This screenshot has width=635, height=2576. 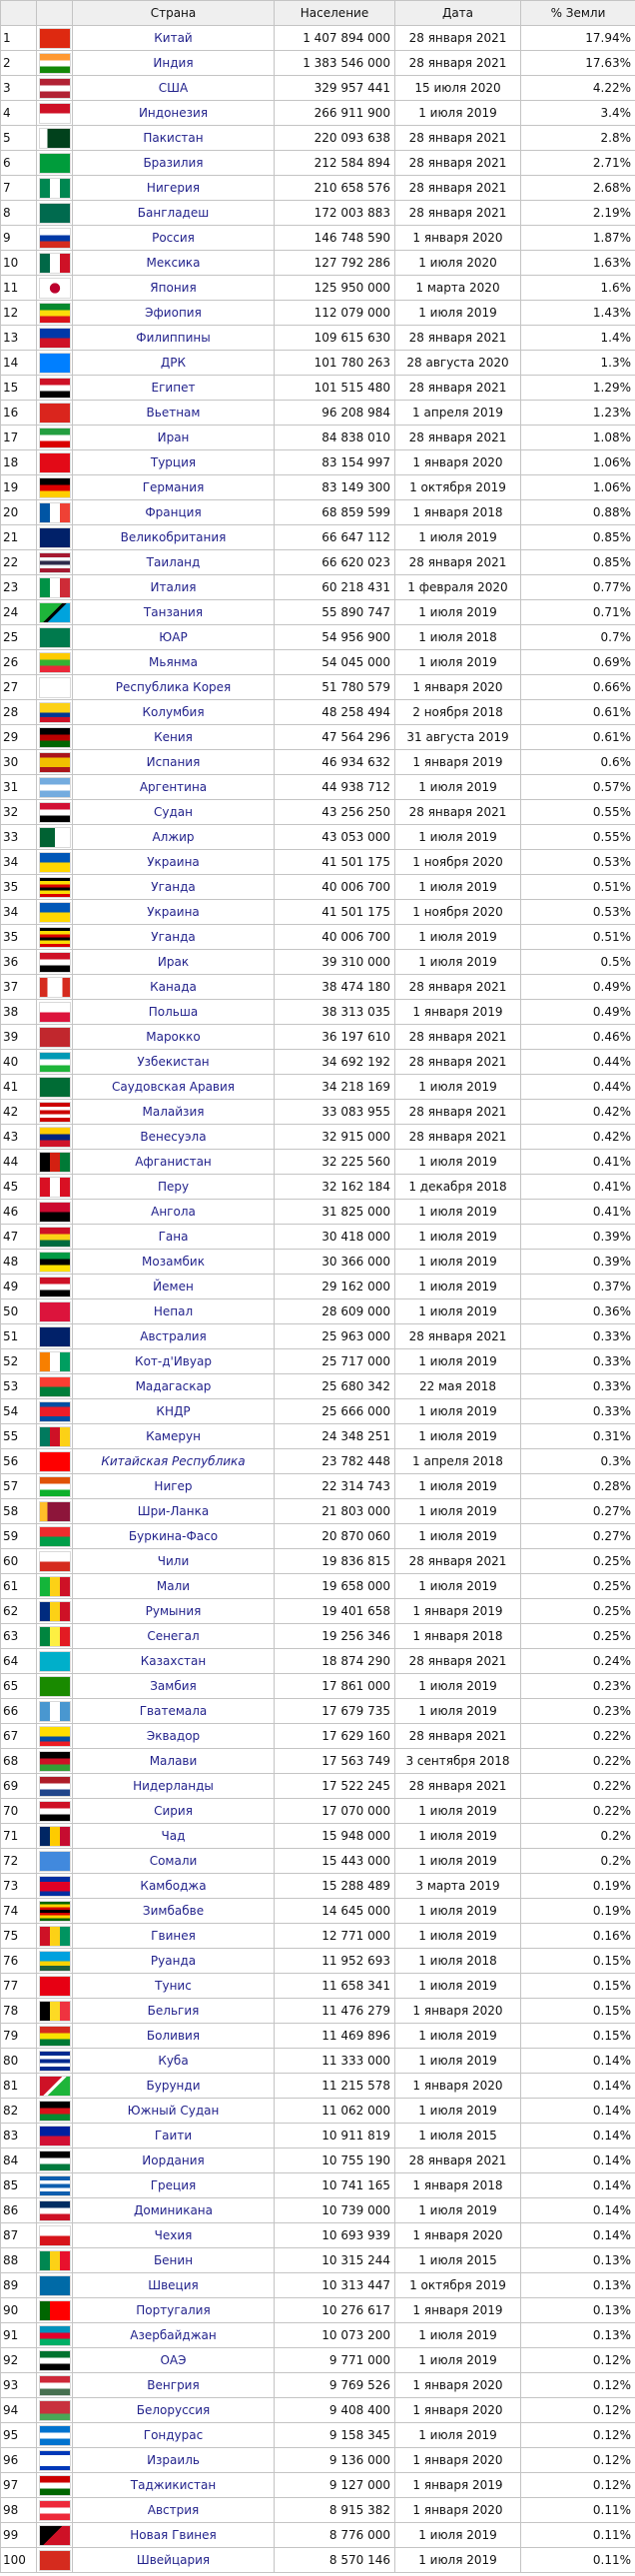 I want to click on country-cell: Украина, so click(x=173, y=862).